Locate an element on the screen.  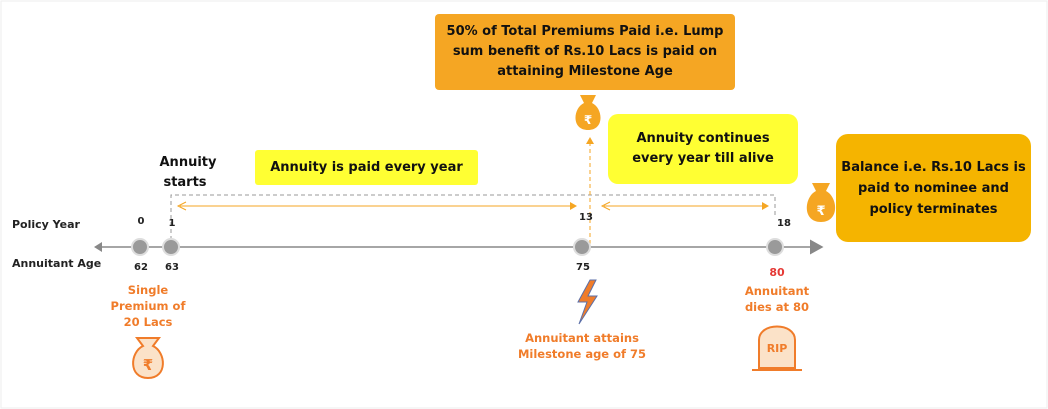
box-line: Annuity is paid every year is located at coordinates (366, 167).